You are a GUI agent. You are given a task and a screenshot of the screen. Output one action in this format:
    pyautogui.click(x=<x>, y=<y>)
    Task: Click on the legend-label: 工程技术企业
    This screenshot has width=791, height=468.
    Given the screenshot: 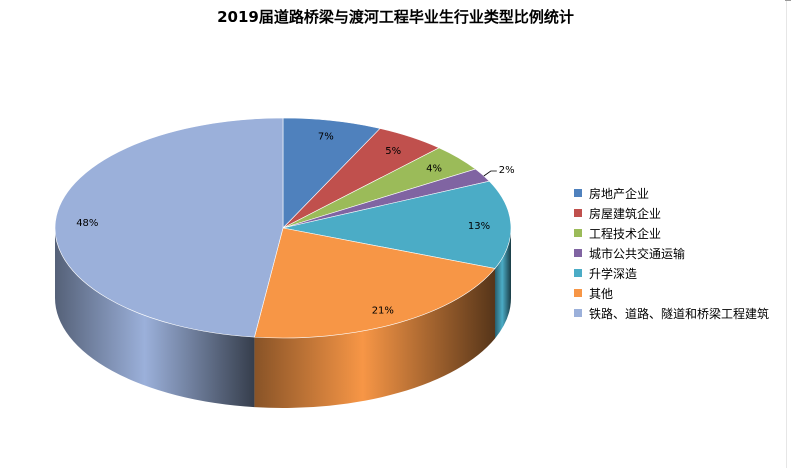 What is the action you would take?
    pyautogui.click(x=625, y=233)
    